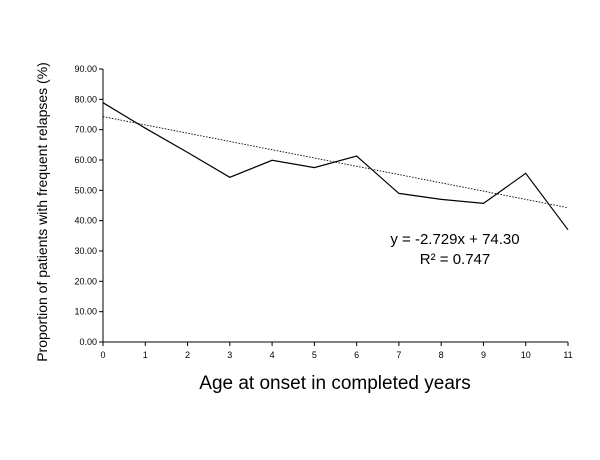 The width and height of the screenshot is (600, 460). I want to click on x-tick-label: 11, so click(567, 355).